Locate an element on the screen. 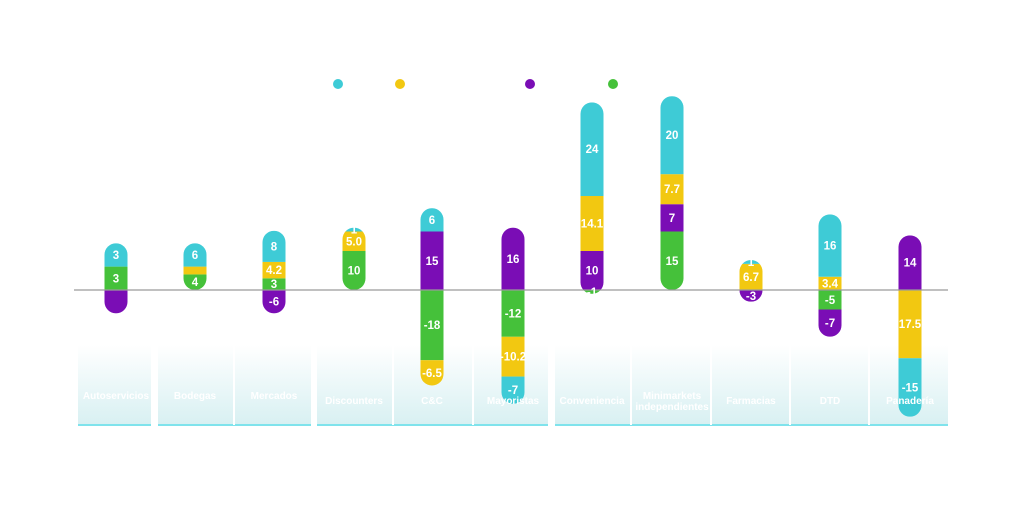  category-label: Discounters is located at coordinates (354, 401).